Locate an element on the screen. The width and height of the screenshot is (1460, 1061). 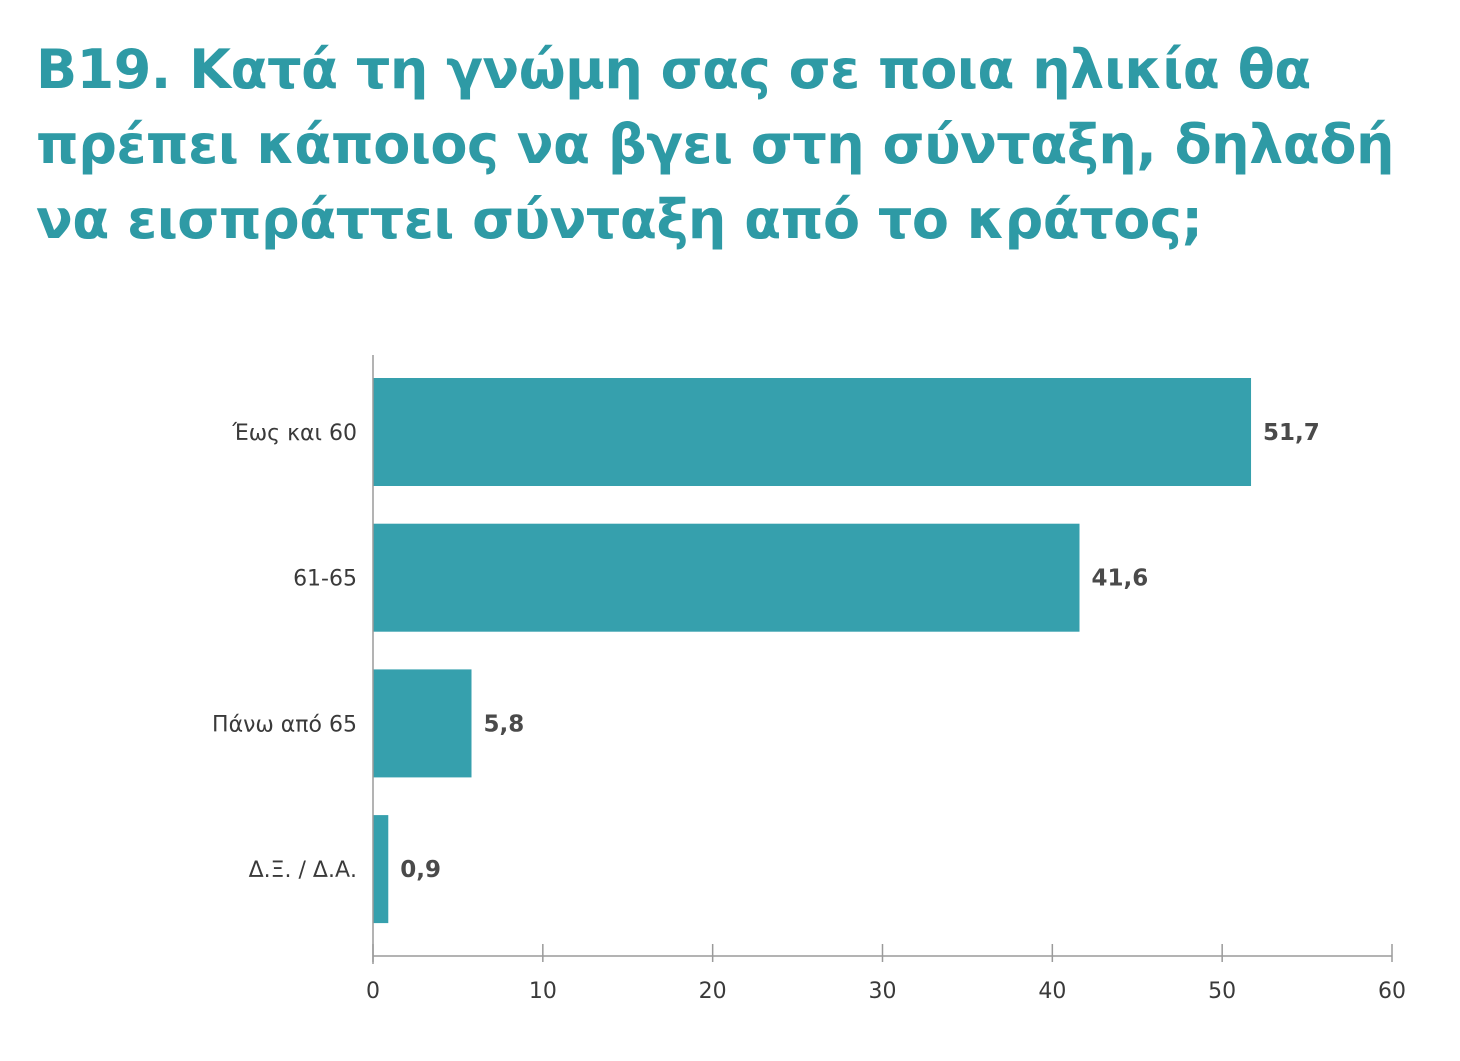
x-tick-label: 20 is located at coordinates (713, 991).